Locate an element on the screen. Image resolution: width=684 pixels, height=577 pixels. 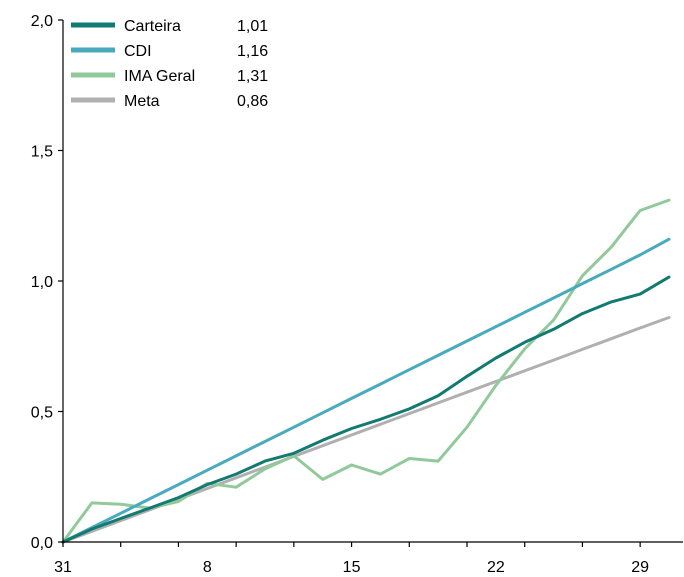
legend-value-ima-geral: 1,31 is located at coordinates (252, 76).